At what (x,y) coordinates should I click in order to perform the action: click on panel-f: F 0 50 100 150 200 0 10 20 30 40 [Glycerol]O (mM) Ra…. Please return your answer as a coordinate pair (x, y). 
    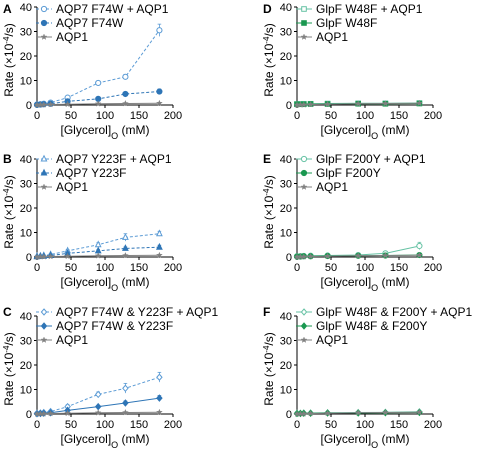
    Looking at the image, I should click on (367, 377).